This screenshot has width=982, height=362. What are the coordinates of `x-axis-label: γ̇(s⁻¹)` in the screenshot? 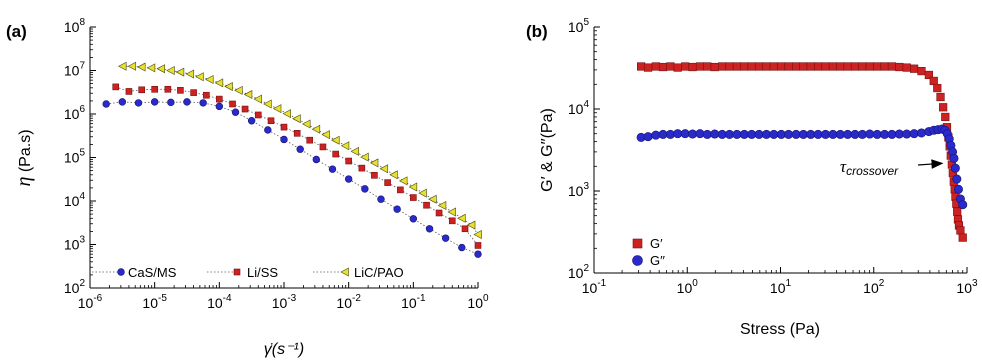 It's located at (284, 349).